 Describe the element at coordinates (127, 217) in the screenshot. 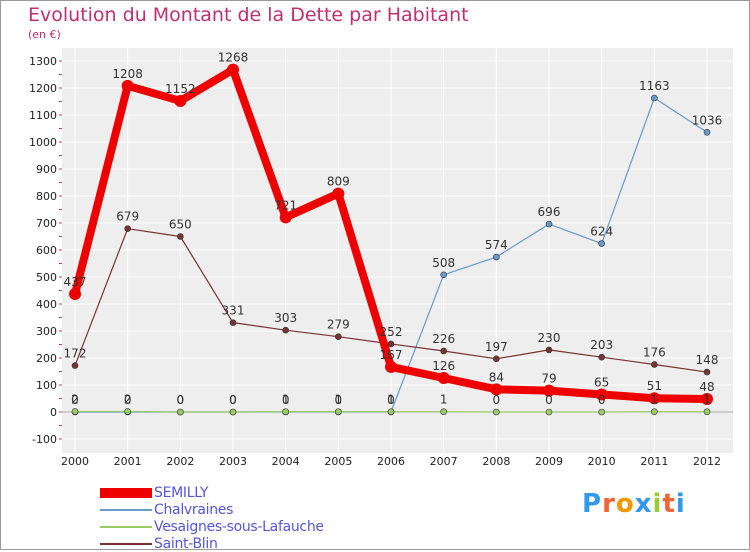

I see `data-label-saint-blin: 679` at that location.